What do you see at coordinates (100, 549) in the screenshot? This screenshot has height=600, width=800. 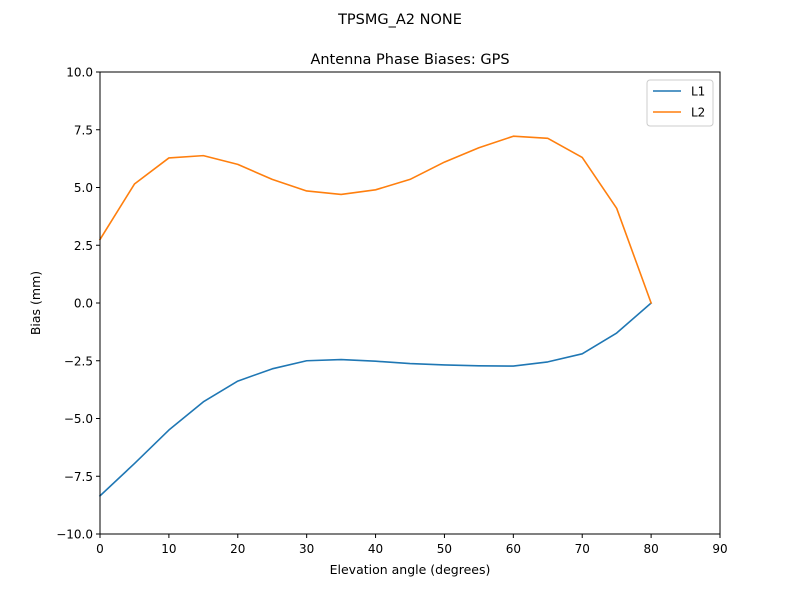 I see `x-tick-label: 0` at bounding box center [100, 549].